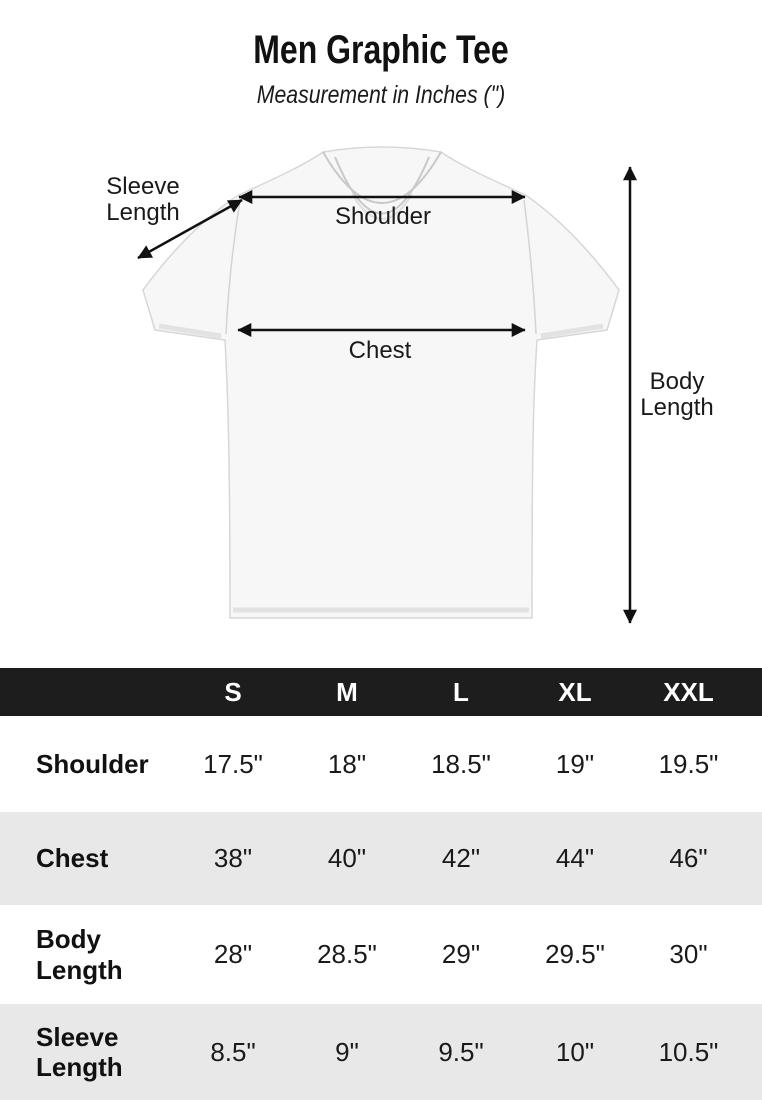 The height and width of the screenshot is (1100, 762). Describe the element at coordinates (72, 858) in the screenshot. I see `row-label-chest: Chest` at that location.